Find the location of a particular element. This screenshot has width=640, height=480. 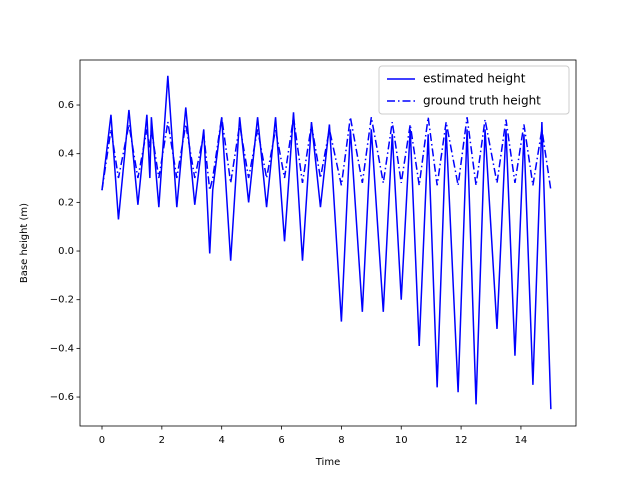

y-tick-label: −0.6 is located at coordinates (62, 397).